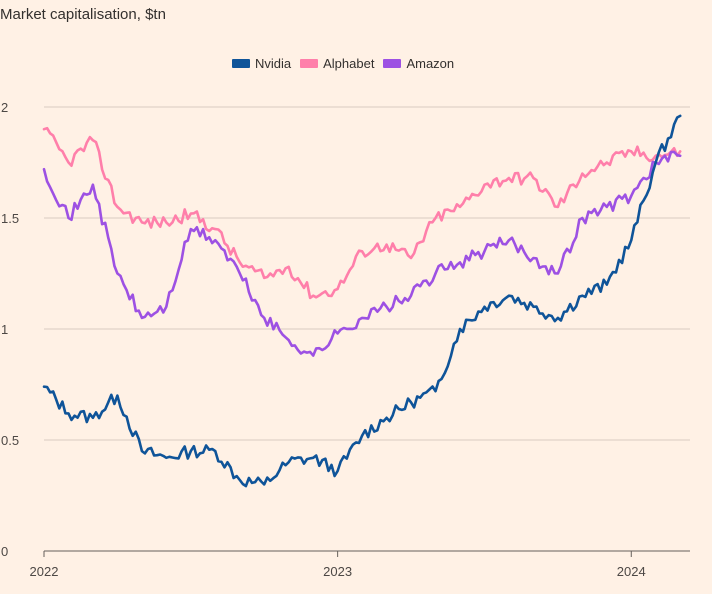  I want to click on y-tick-label: 0, so click(4, 551).